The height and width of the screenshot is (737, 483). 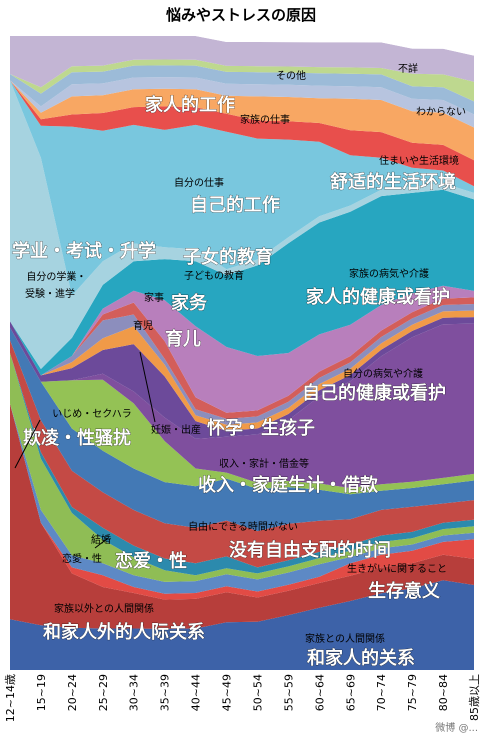 What do you see at coordinates (189, 303) in the screenshot?
I see `label-housework-cn: 家务` at bounding box center [189, 303].